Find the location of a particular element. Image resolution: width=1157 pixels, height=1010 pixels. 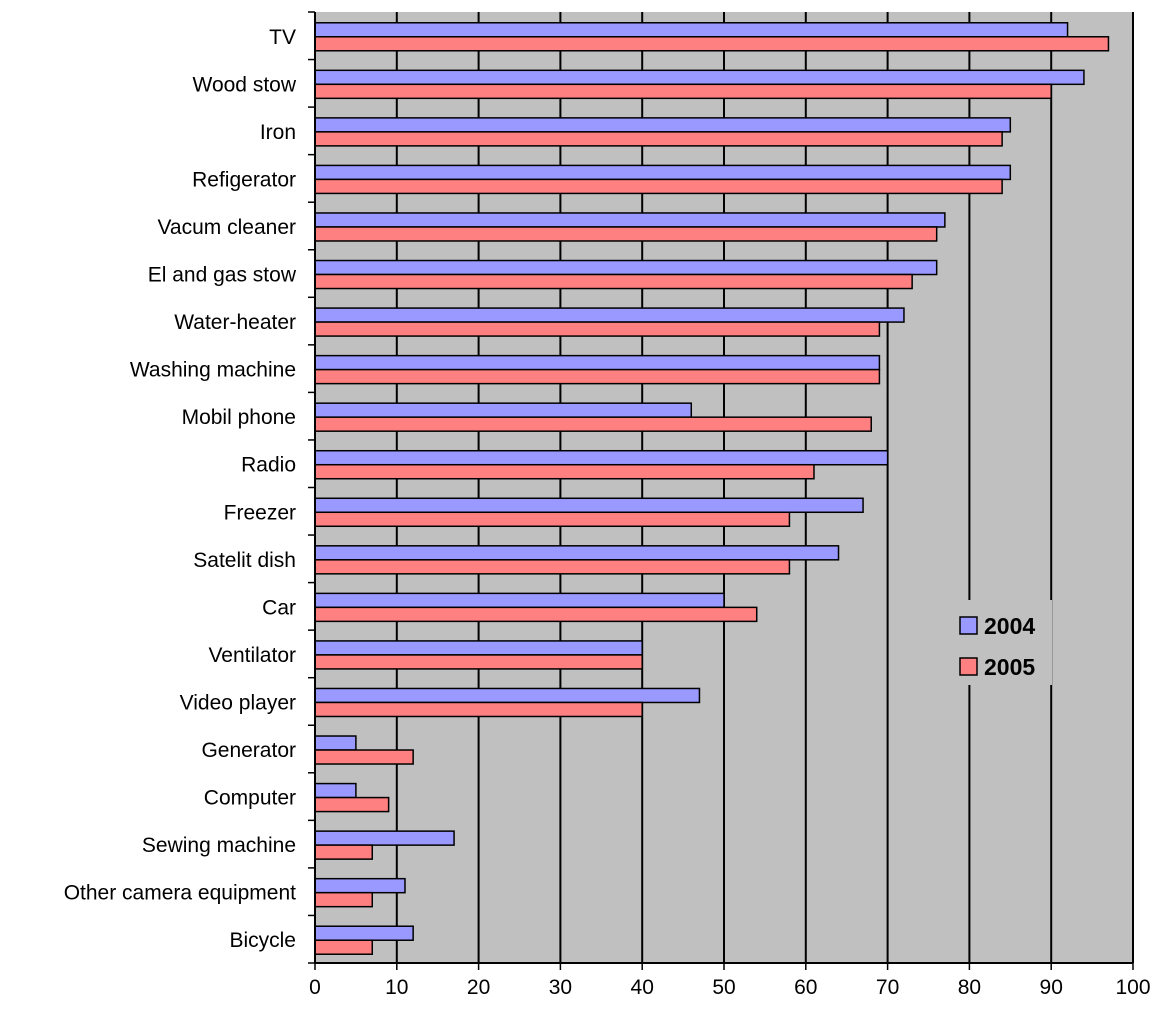

category-label: Wood stow is located at coordinates (245, 84).